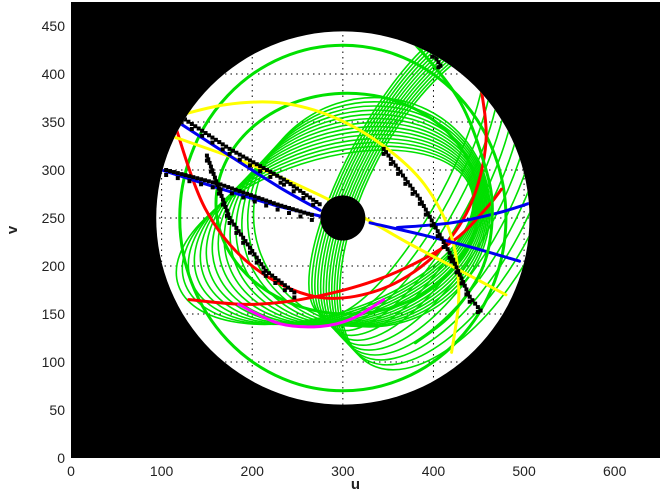 The width and height of the screenshot is (662, 494). I want to click on marker-track, so click(432, 230).